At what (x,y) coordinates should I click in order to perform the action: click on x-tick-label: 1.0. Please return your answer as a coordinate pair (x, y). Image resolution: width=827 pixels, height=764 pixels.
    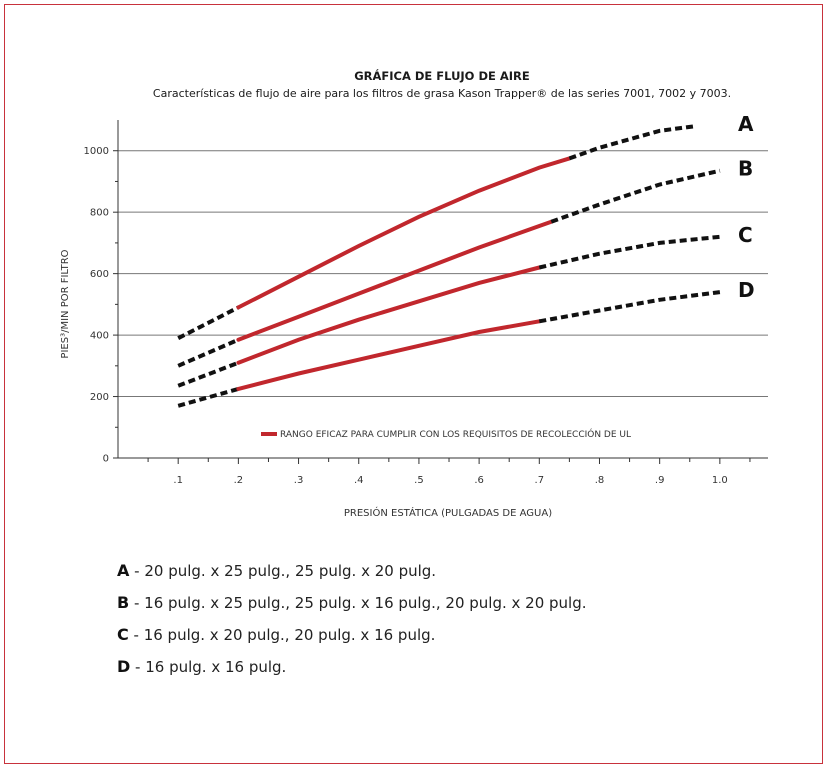
    Looking at the image, I should click on (720, 480).